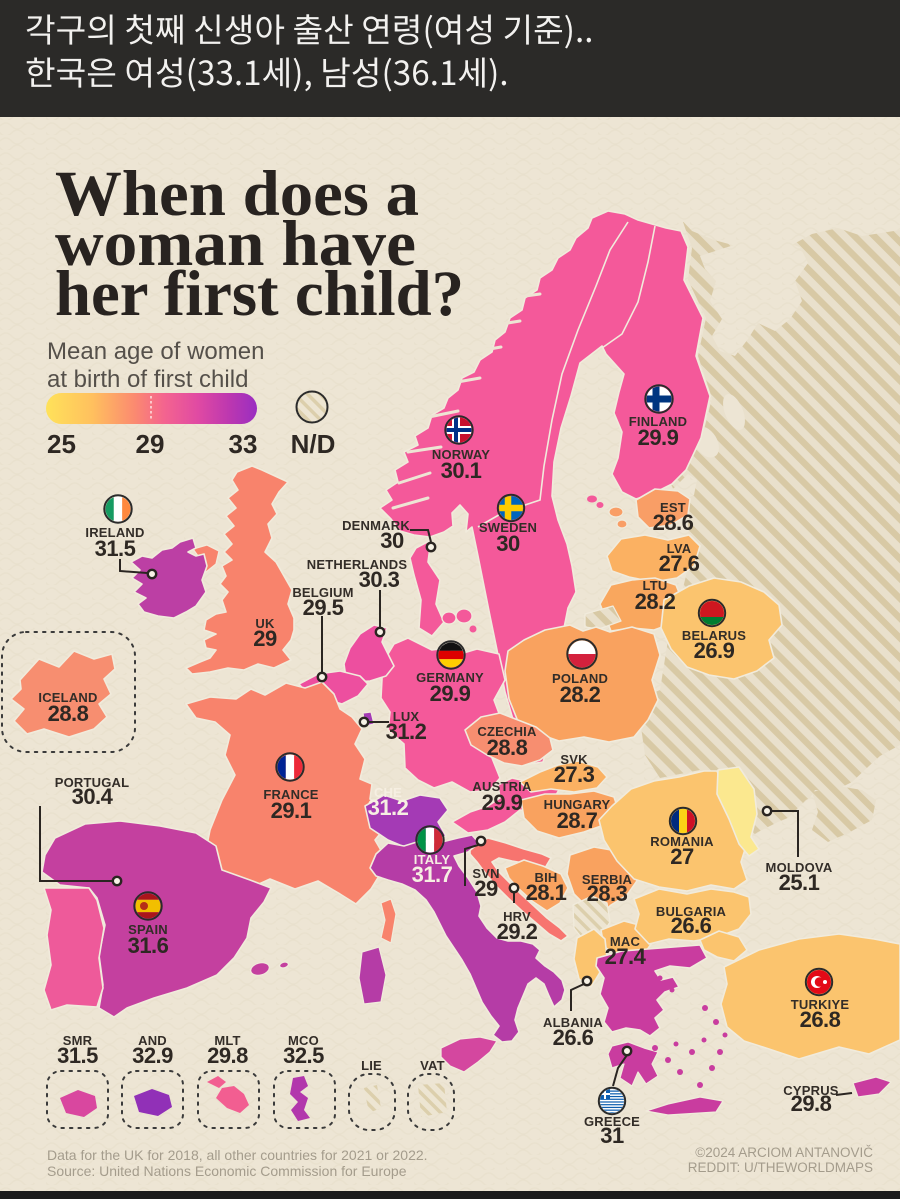 The height and width of the screenshot is (1199, 900). Describe the element at coordinates (546, 877) in the screenshot. I see `svg-text: BIH` at that location.